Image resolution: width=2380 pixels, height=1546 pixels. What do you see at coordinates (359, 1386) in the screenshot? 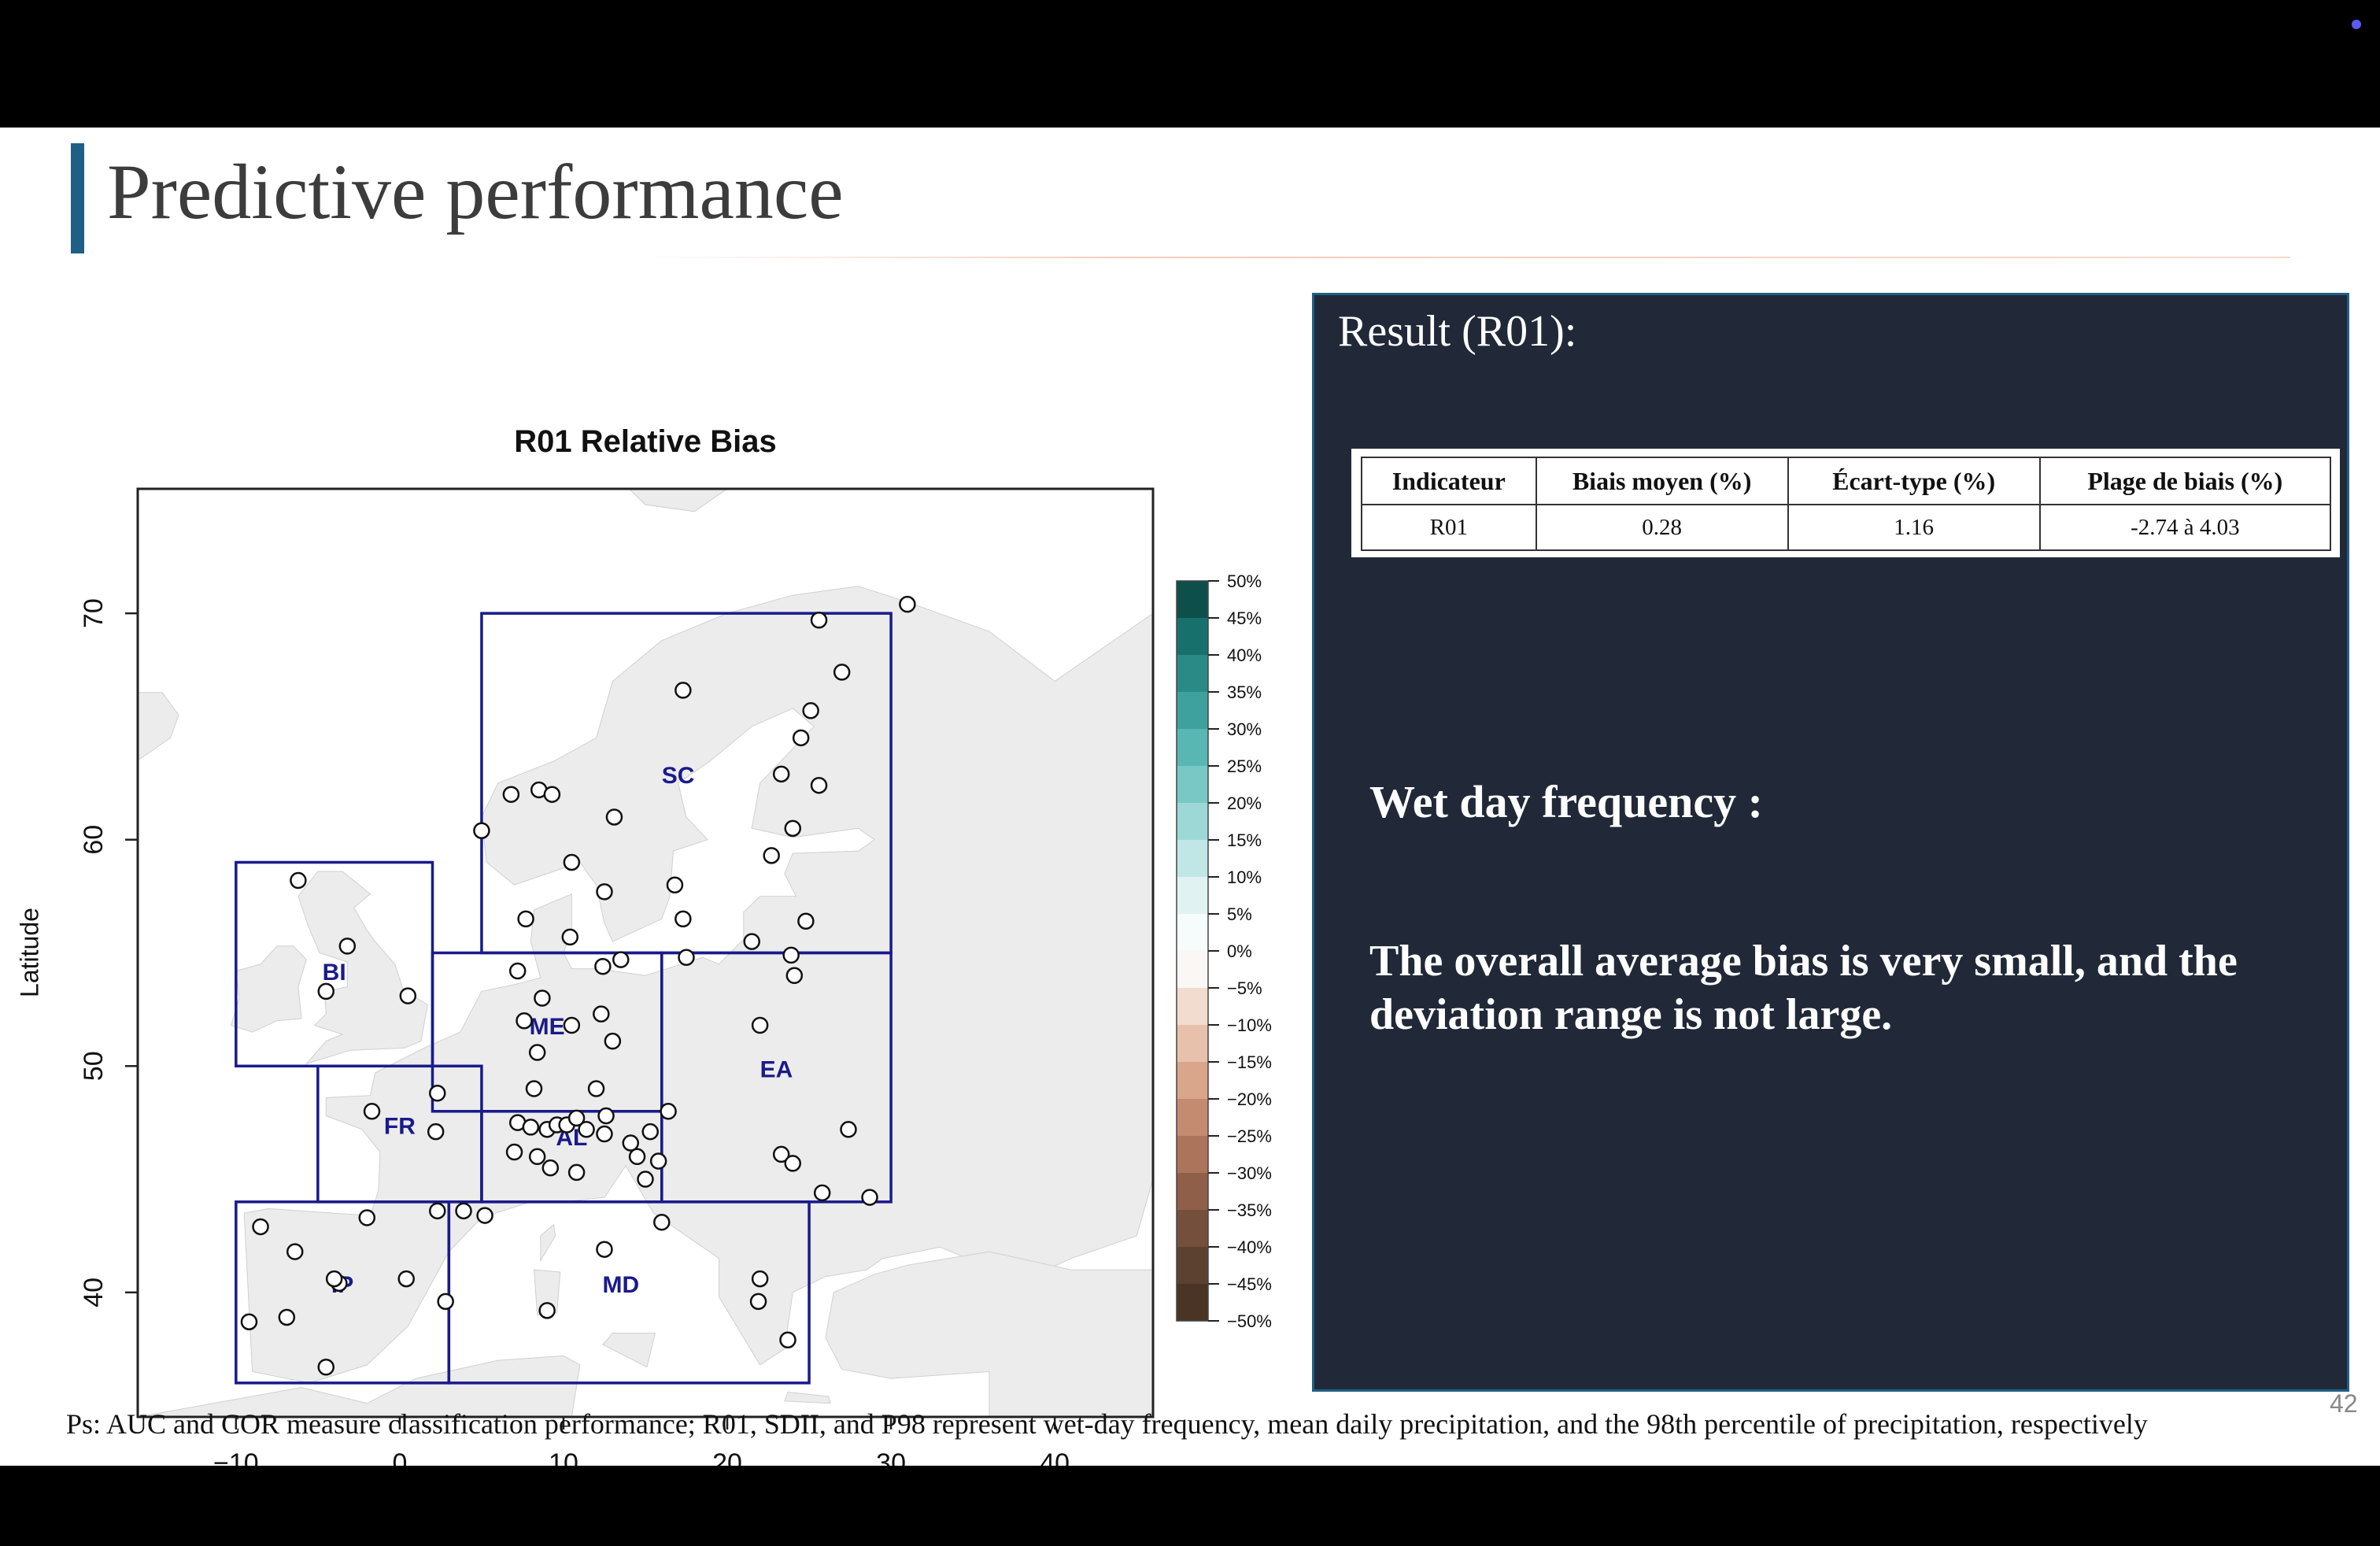
I see `land-north-africa` at bounding box center [359, 1386].